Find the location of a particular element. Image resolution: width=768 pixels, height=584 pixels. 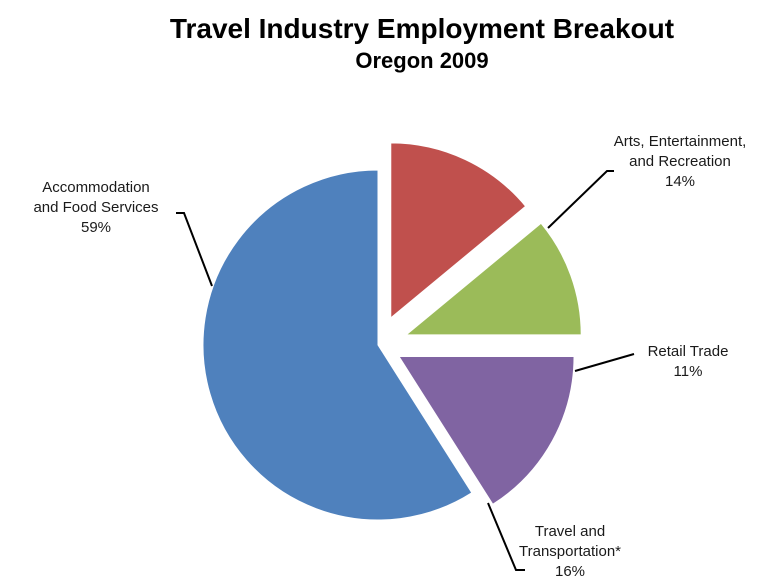

slice-label-arts-entertainment-and-recreation: Arts, Entertainment, and Recreation 14% is located at coordinates (680, 161).